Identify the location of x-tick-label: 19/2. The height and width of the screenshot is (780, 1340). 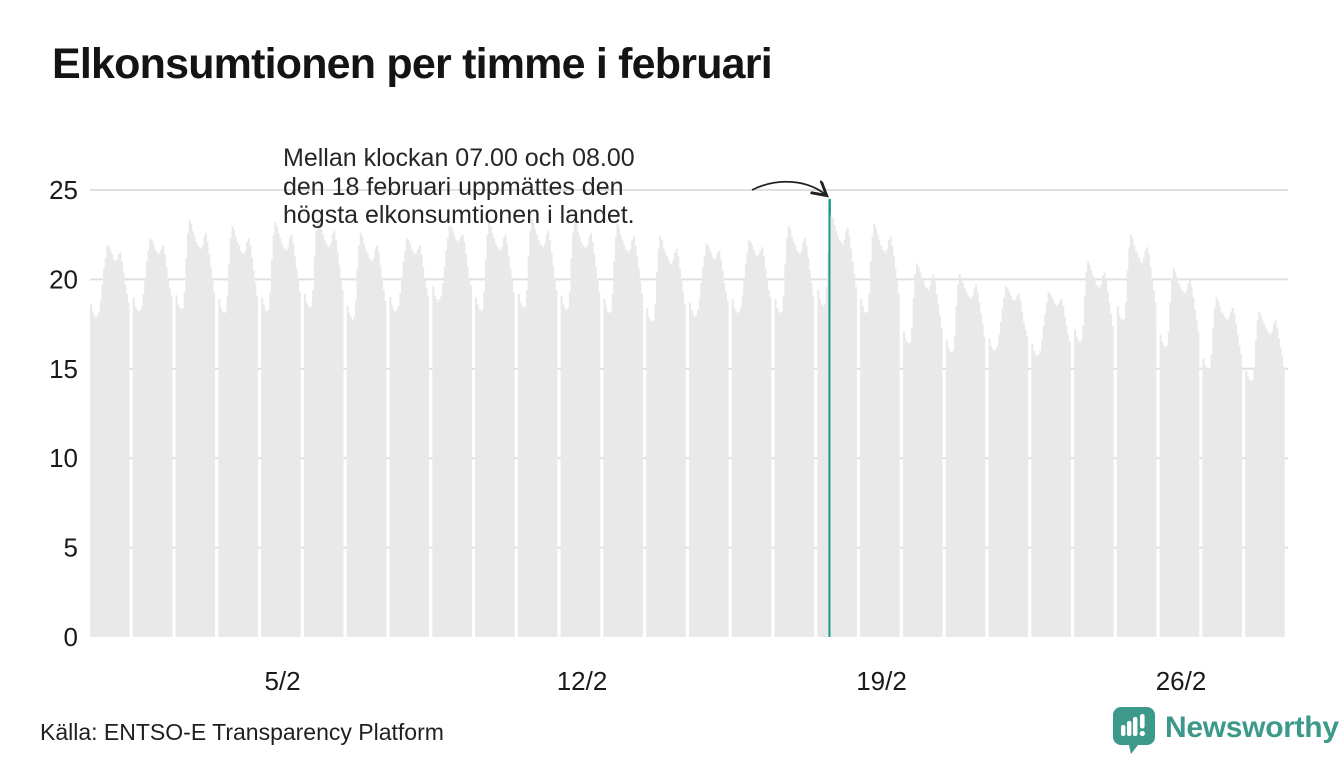
(881, 681).